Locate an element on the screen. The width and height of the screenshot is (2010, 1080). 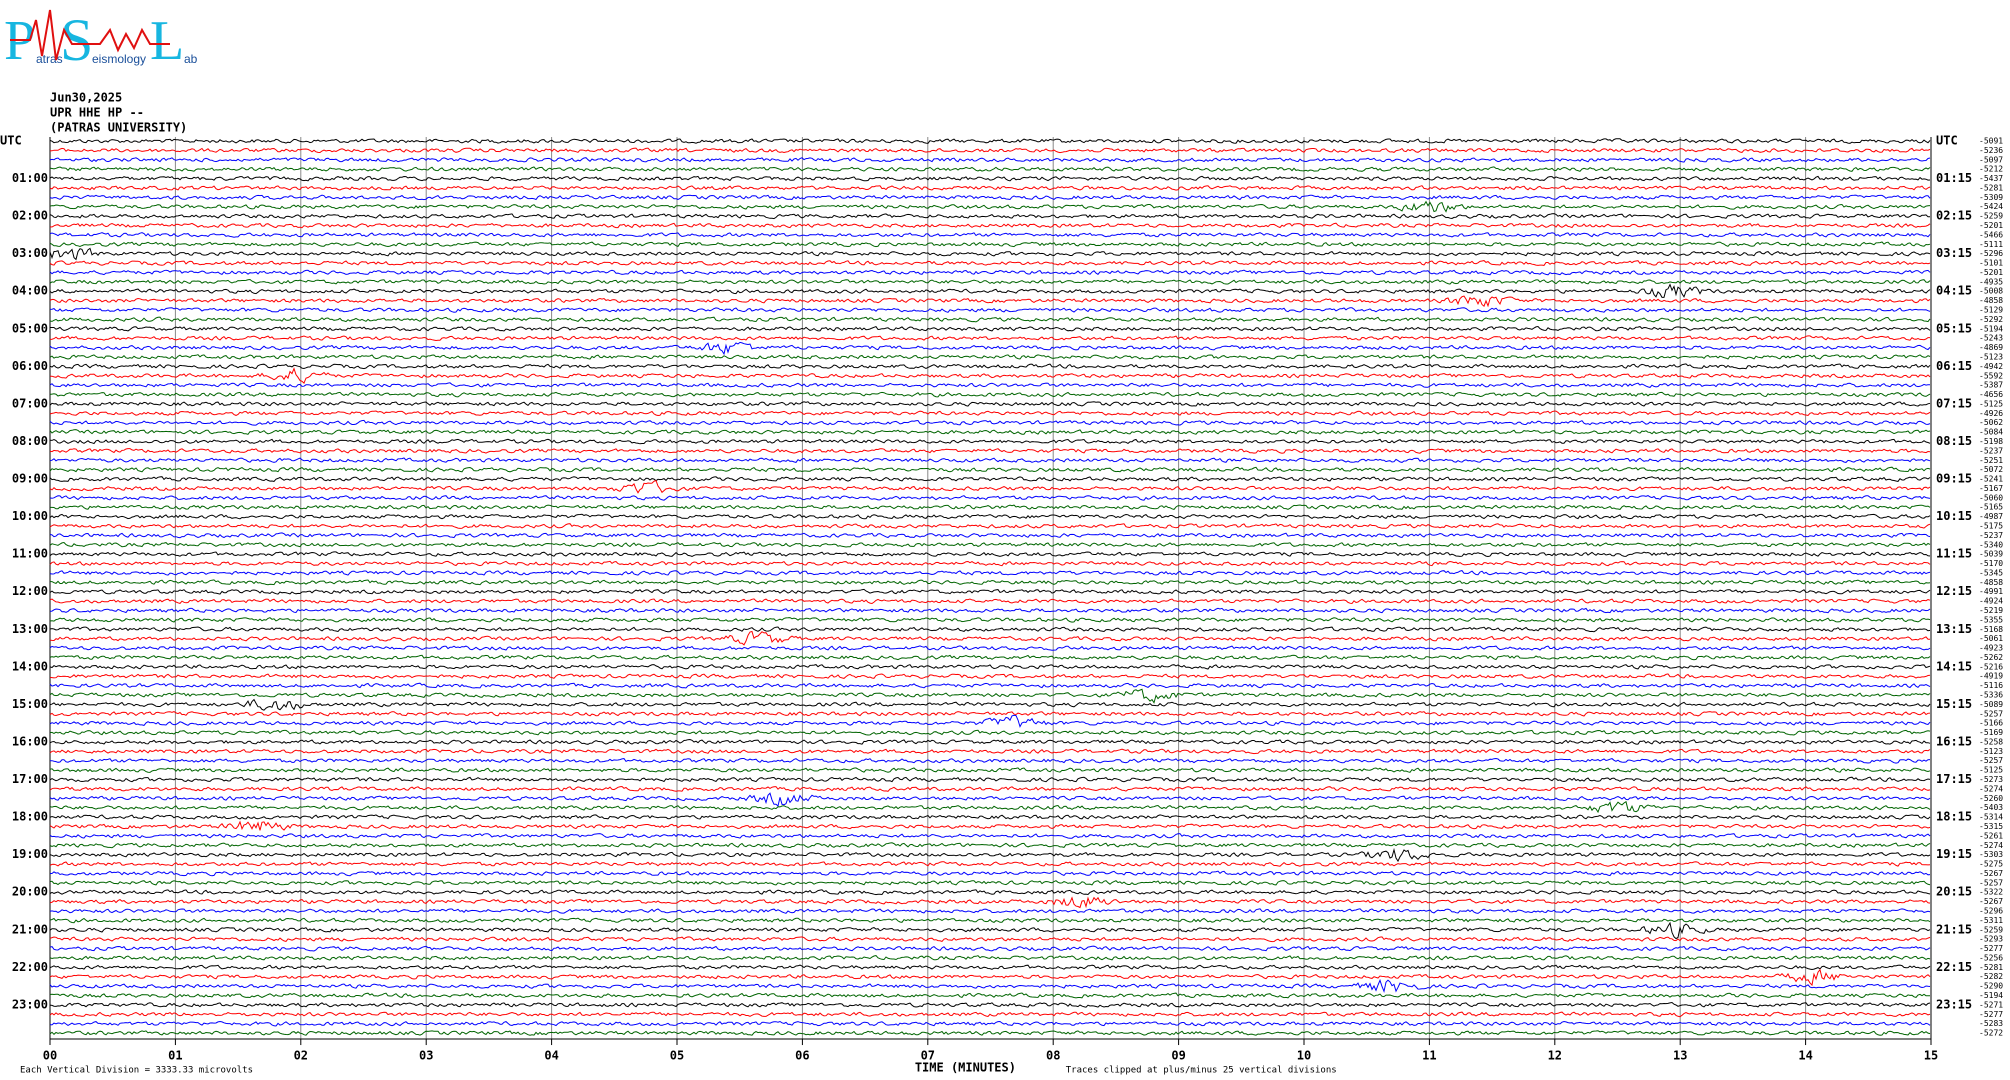
trace-value: -5101 is located at coordinates (1991, 263).